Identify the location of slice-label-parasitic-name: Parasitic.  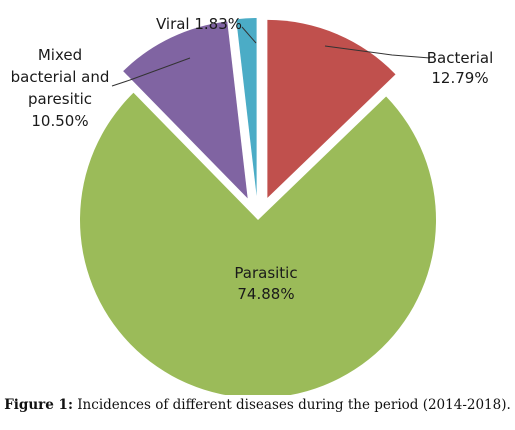
(265, 273).